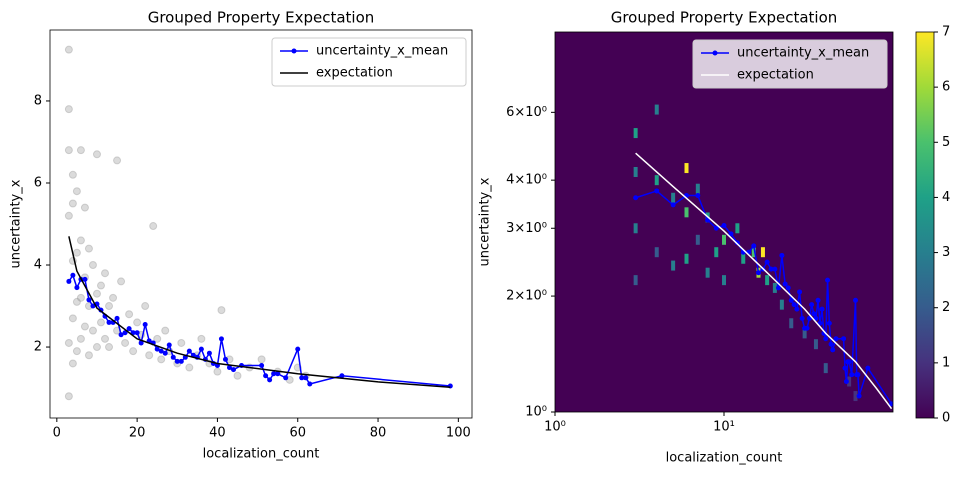 The width and height of the screenshot is (962, 479). Describe the element at coordinates (38, 182) in the screenshot. I see `y-tick-label: 6` at that location.